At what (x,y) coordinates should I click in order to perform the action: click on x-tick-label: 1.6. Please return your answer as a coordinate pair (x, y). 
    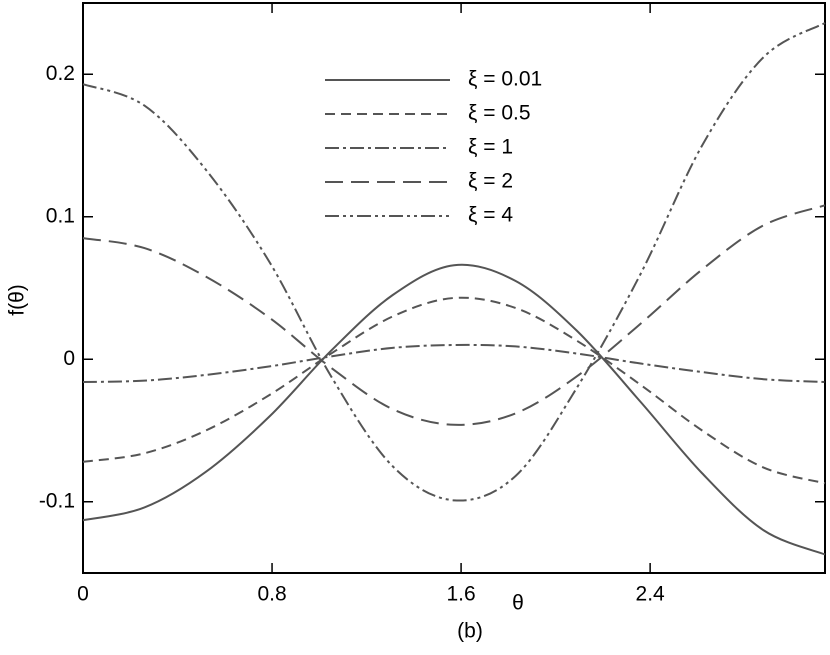
    Looking at the image, I should click on (460, 594).